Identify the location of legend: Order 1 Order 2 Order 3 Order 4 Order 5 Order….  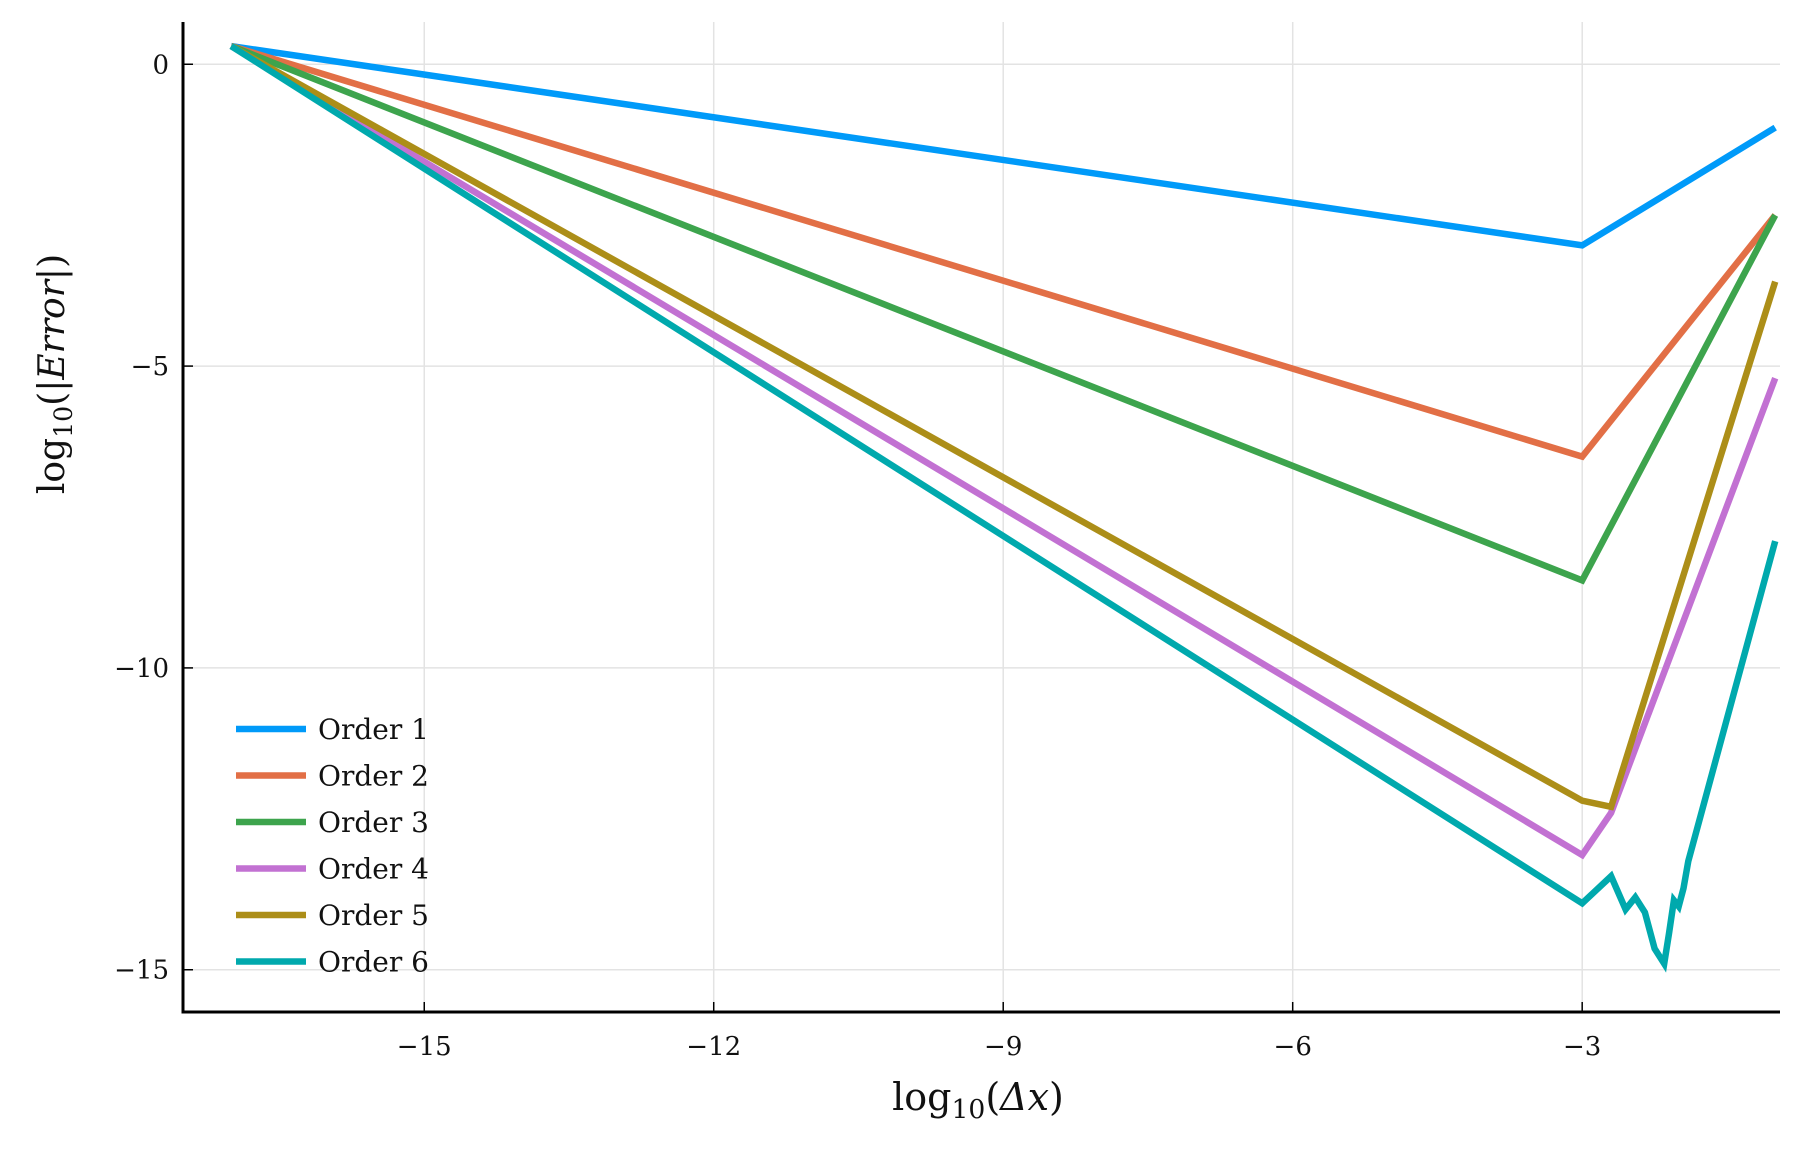
(332, 846).